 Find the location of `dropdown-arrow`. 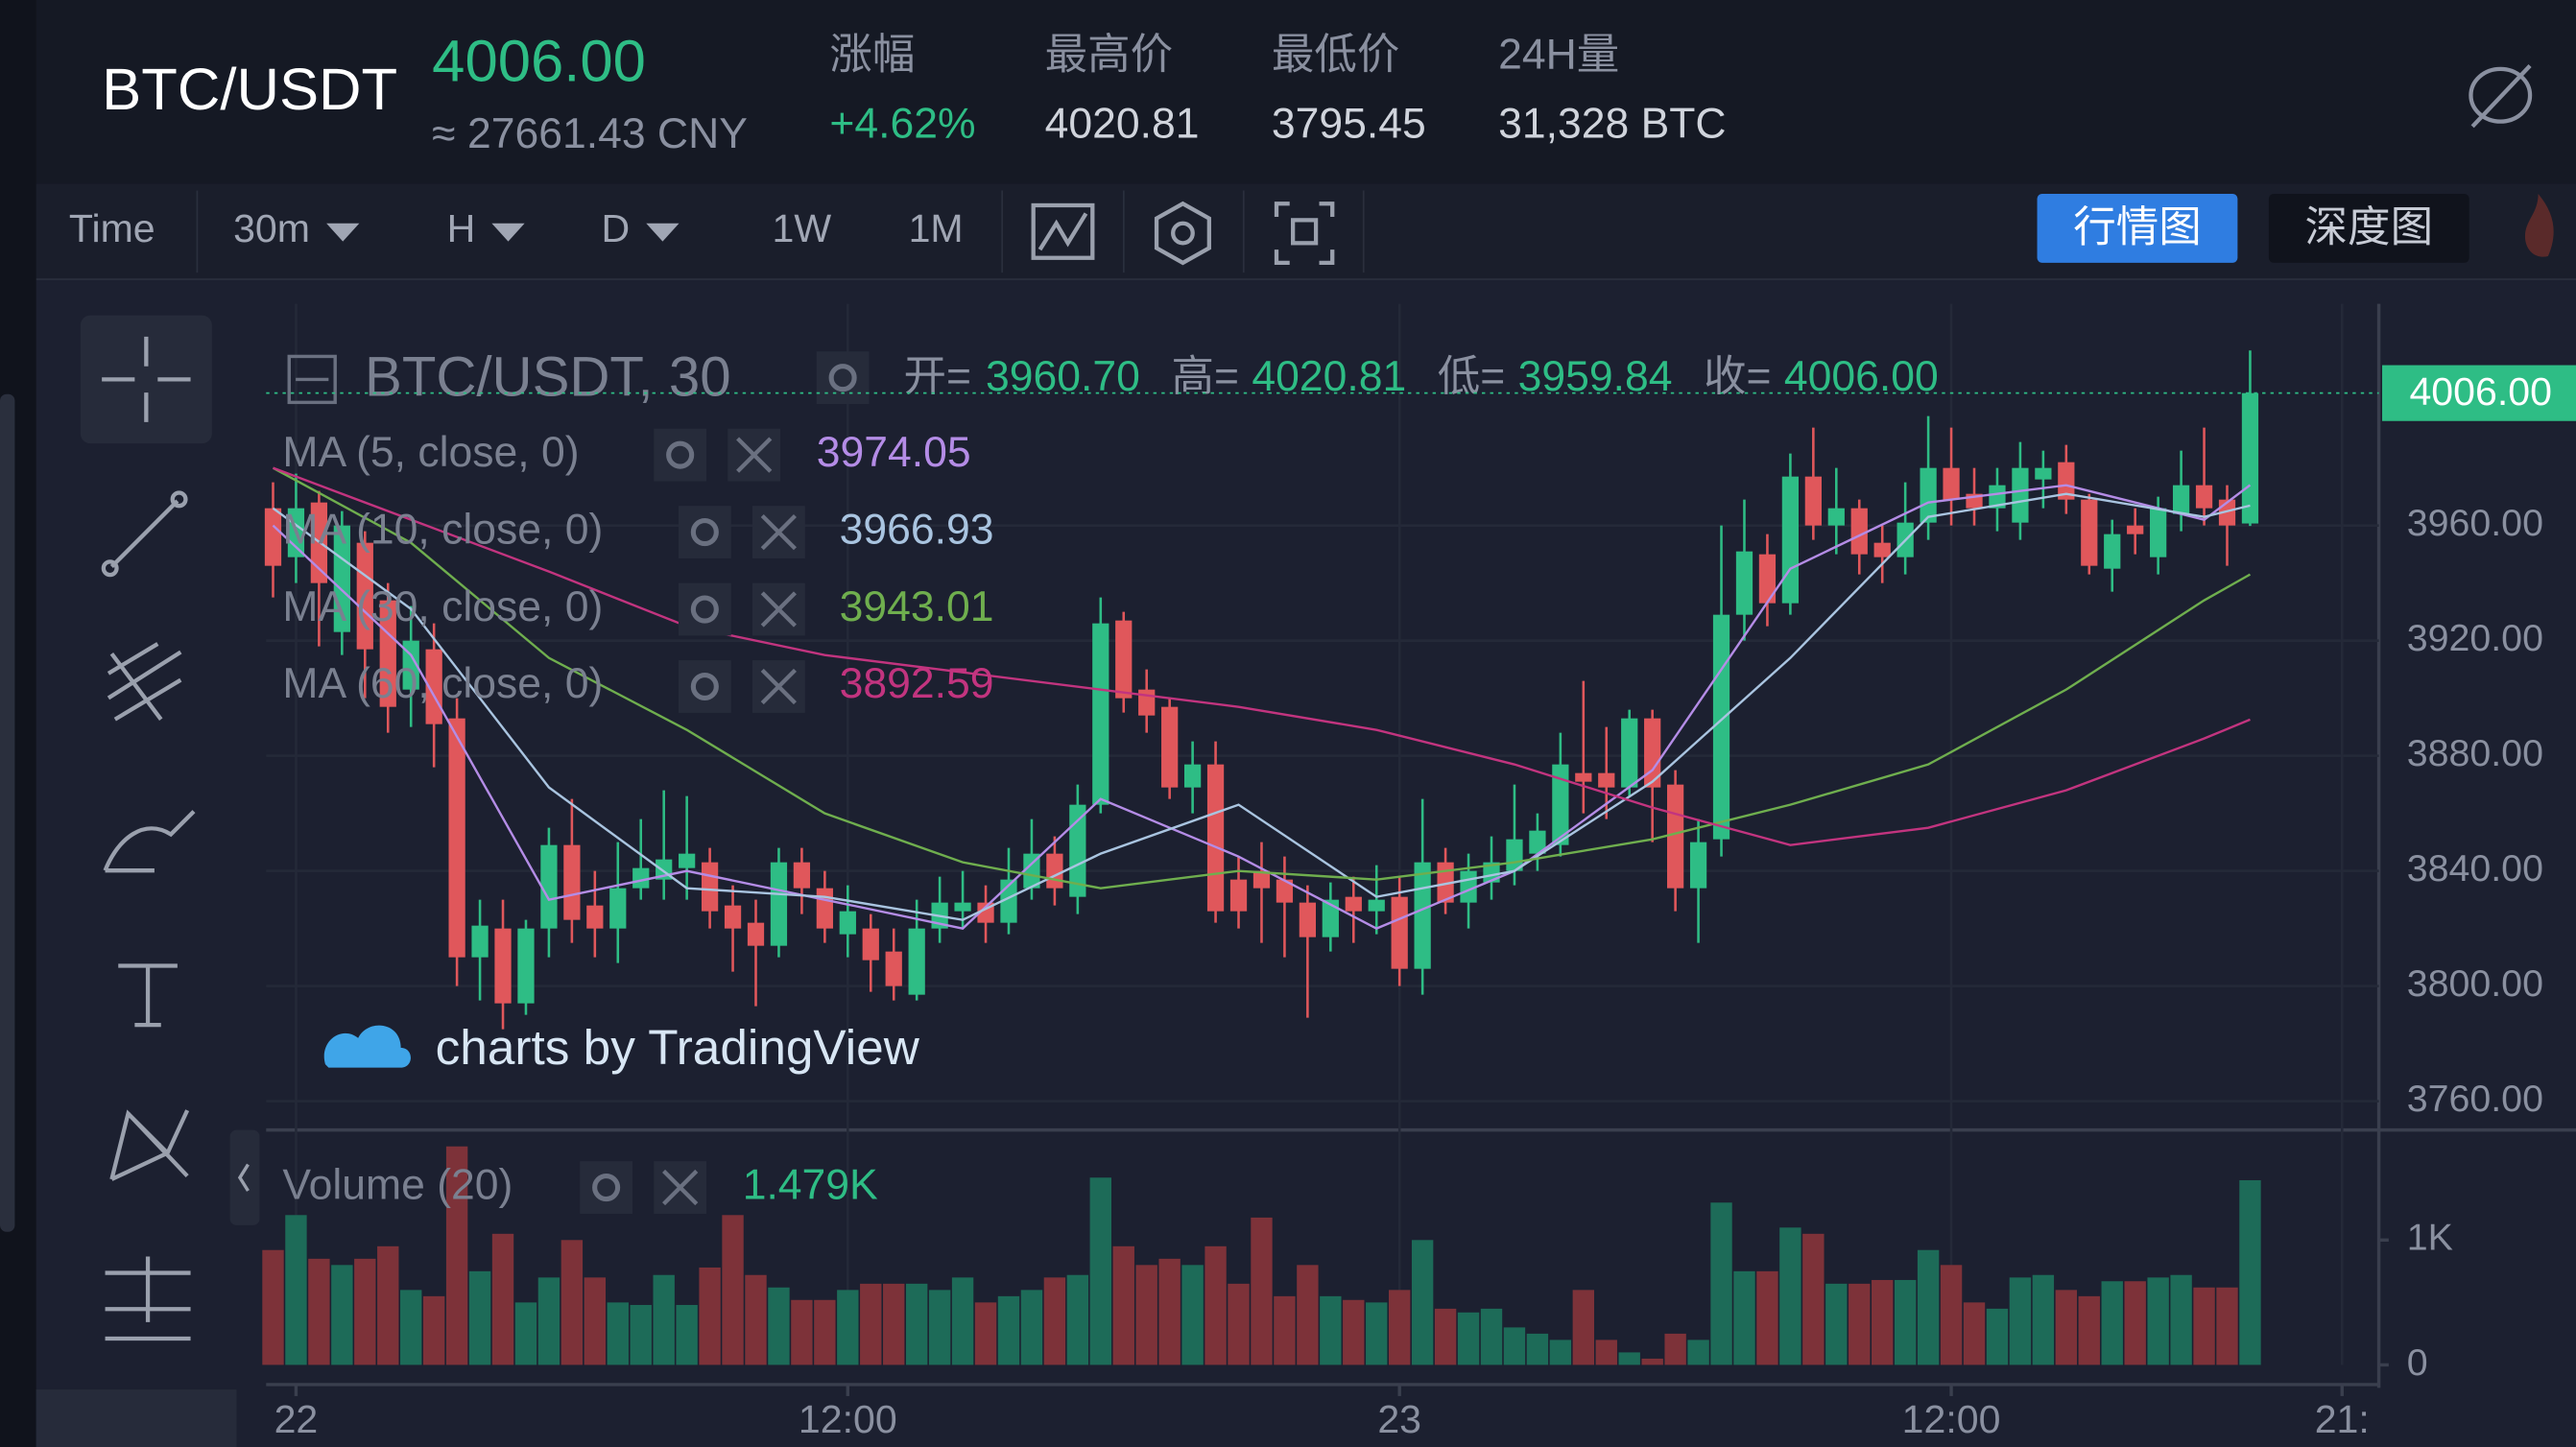

dropdown-arrow is located at coordinates (508, 233).